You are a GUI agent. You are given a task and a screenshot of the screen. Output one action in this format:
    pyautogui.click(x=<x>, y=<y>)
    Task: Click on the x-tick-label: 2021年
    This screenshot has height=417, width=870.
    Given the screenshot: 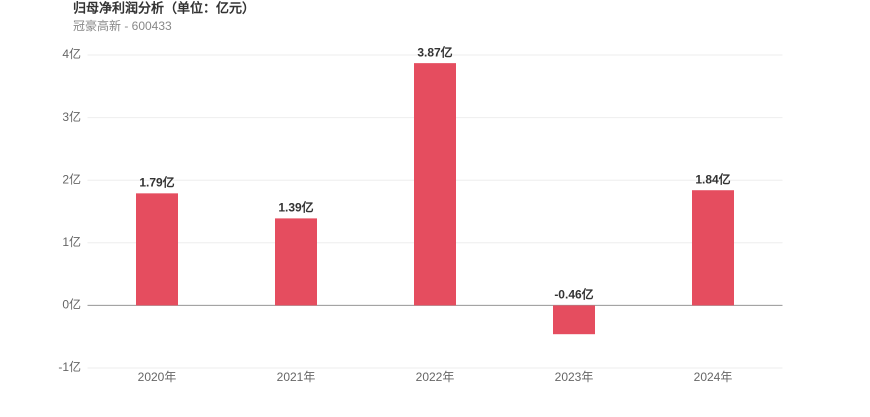 What is the action you would take?
    pyautogui.click(x=296, y=377)
    